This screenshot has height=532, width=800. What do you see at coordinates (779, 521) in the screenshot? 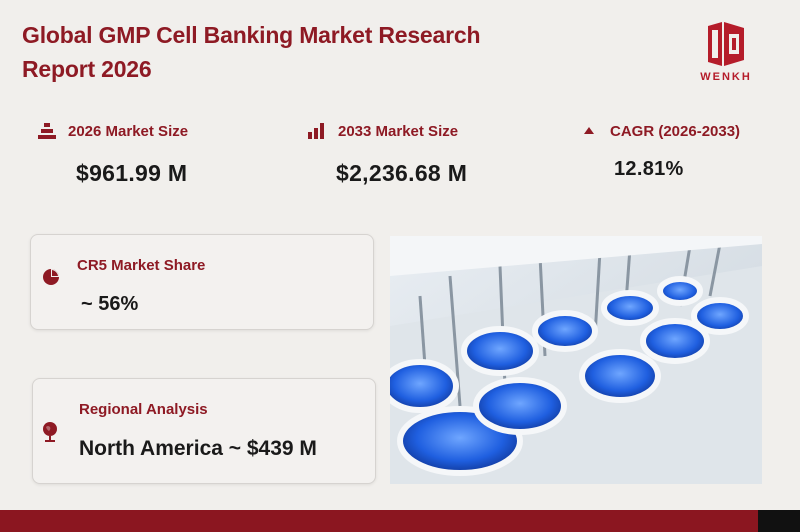
I see `bottom-bar-dark` at bounding box center [779, 521].